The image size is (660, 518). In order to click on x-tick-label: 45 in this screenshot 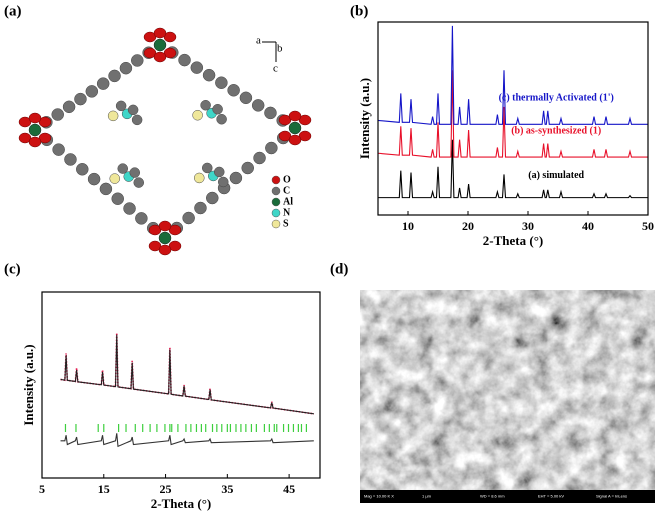, I will do `click(289, 489)`.